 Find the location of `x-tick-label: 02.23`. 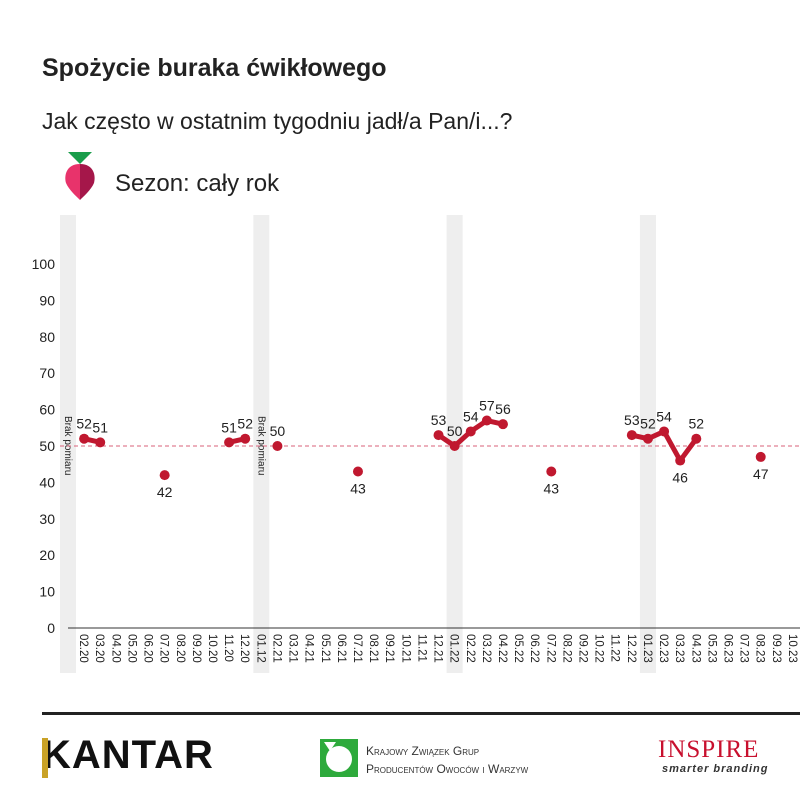

x-tick-label: 02.23 is located at coordinates (663, 648).